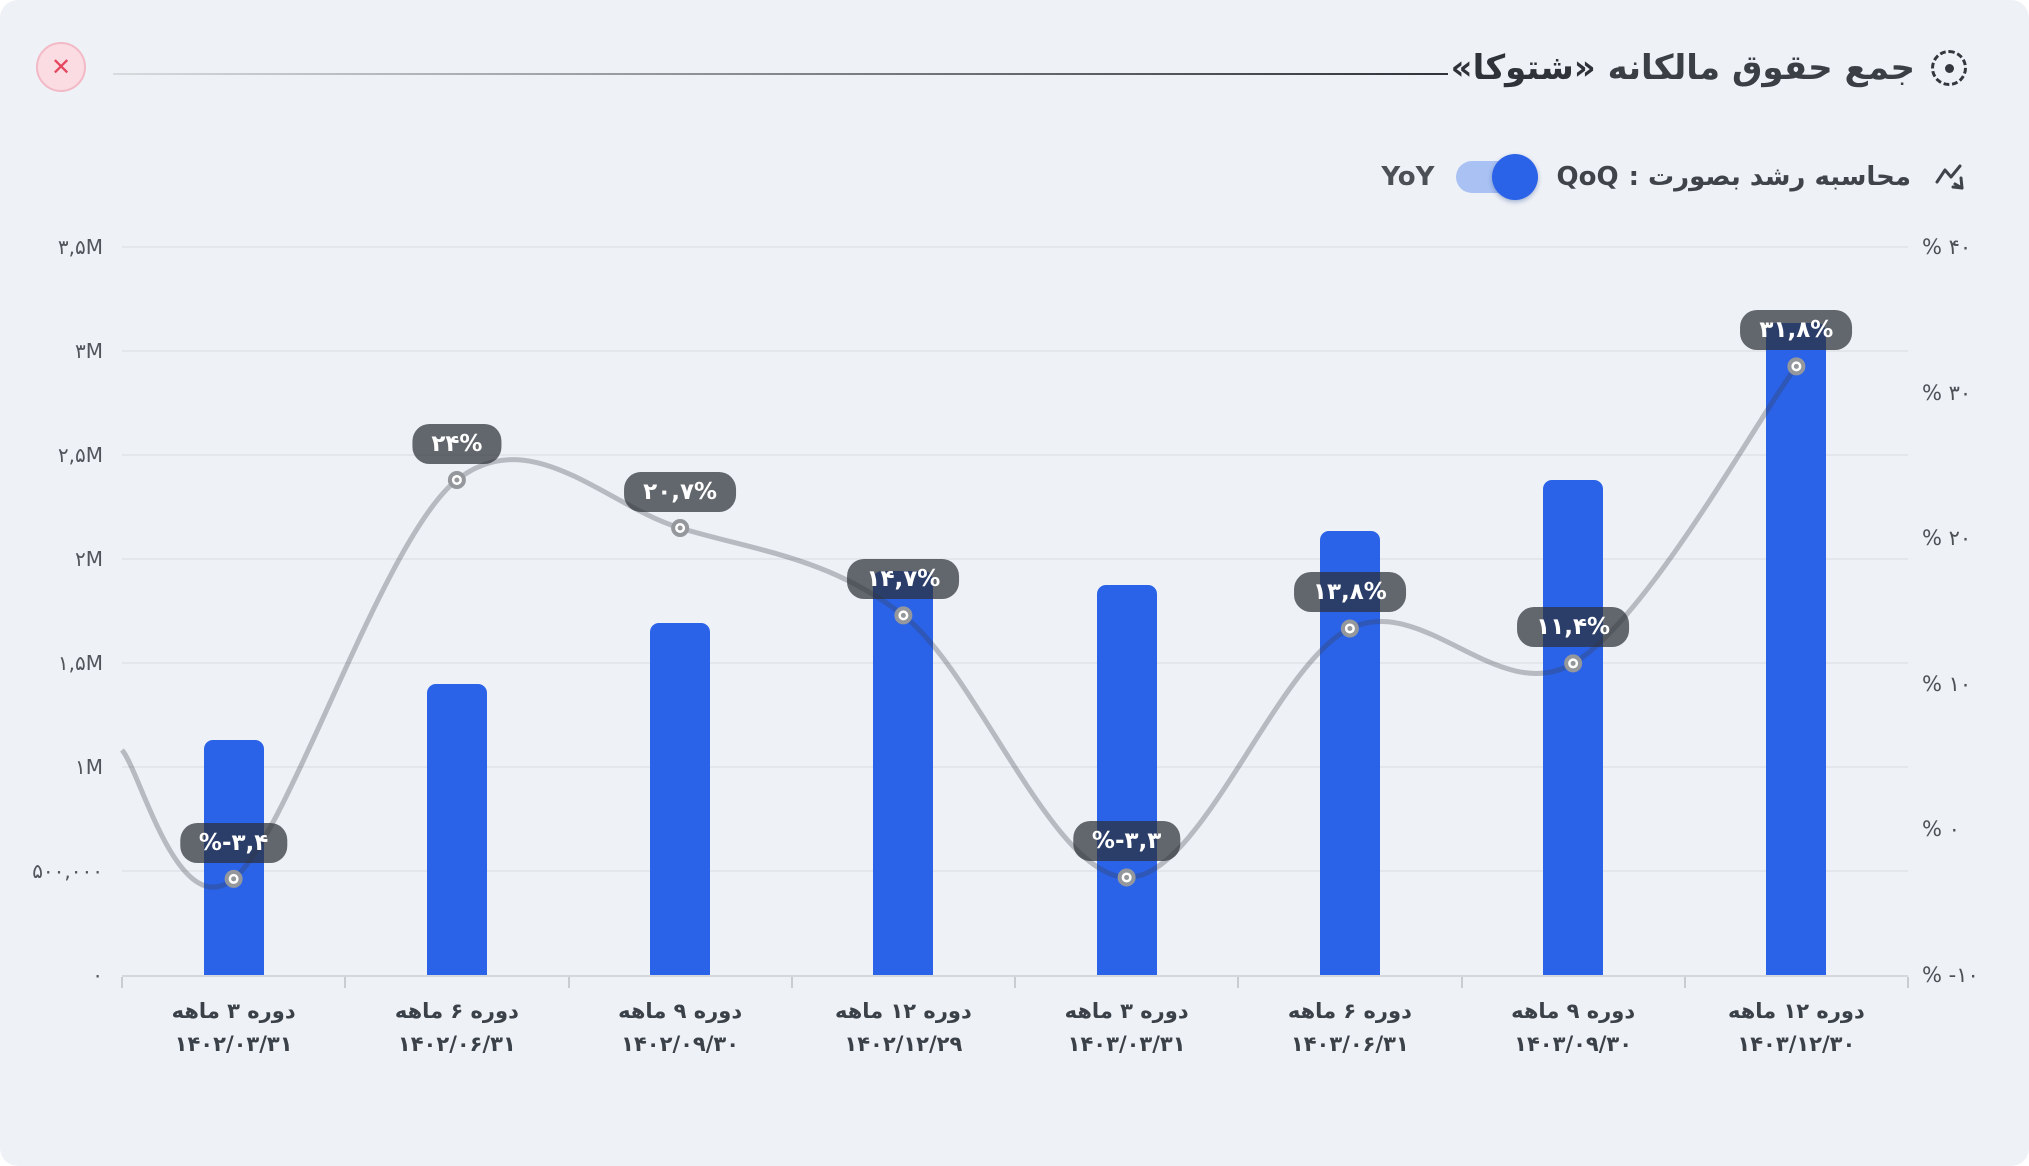 The image size is (2029, 1166). Describe the element at coordinates (1796, 1028) in the screenshot. I see `x-axis-category-label: دوره ۱۲ ماهه ۱۴۰۳/۱۲/۳۰` at that location.